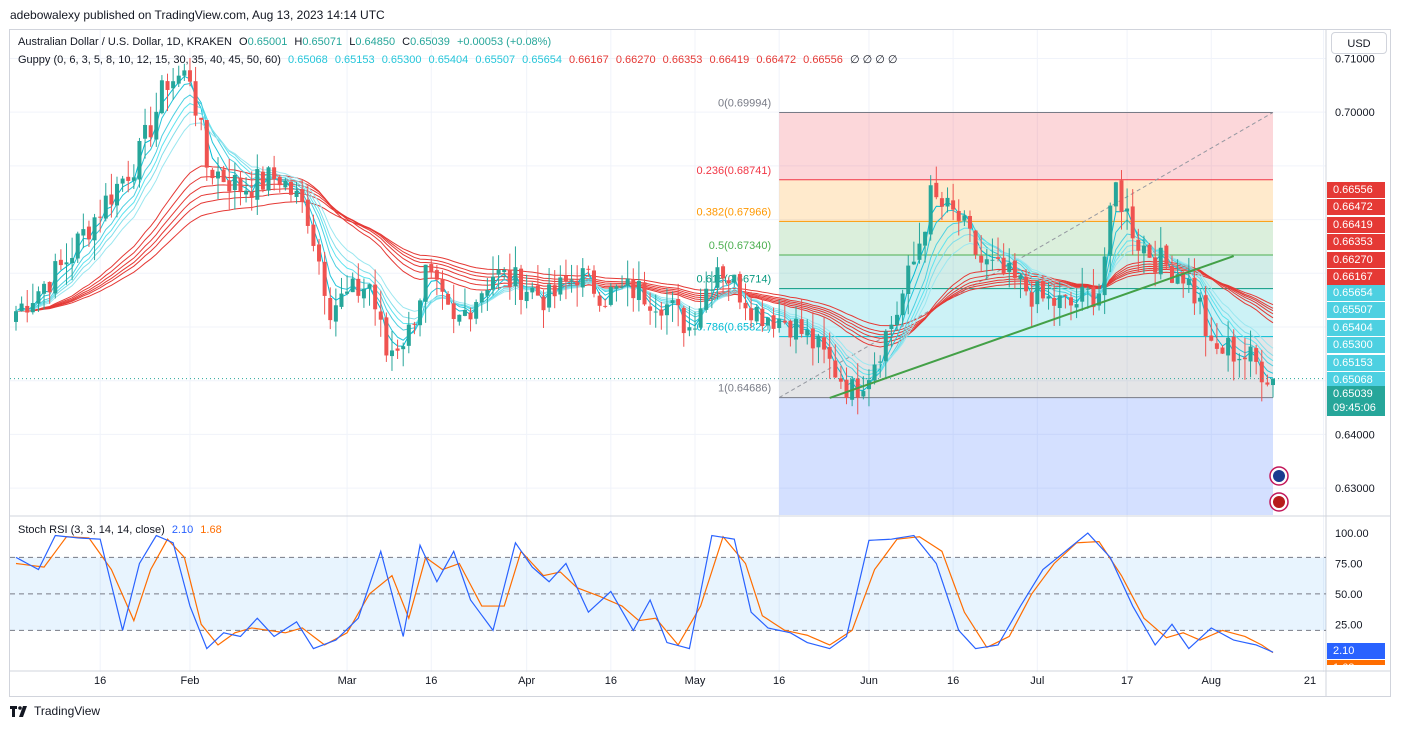 The image size is (1401, 730). I want to click on price-tick-label: 0.63000, so click(1355, 489).